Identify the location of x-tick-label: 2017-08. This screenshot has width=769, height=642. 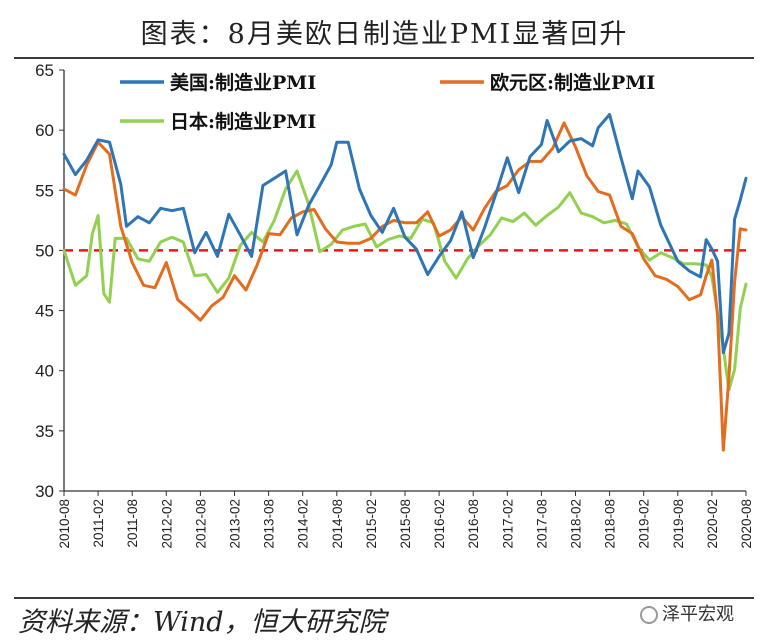
(541, 524).